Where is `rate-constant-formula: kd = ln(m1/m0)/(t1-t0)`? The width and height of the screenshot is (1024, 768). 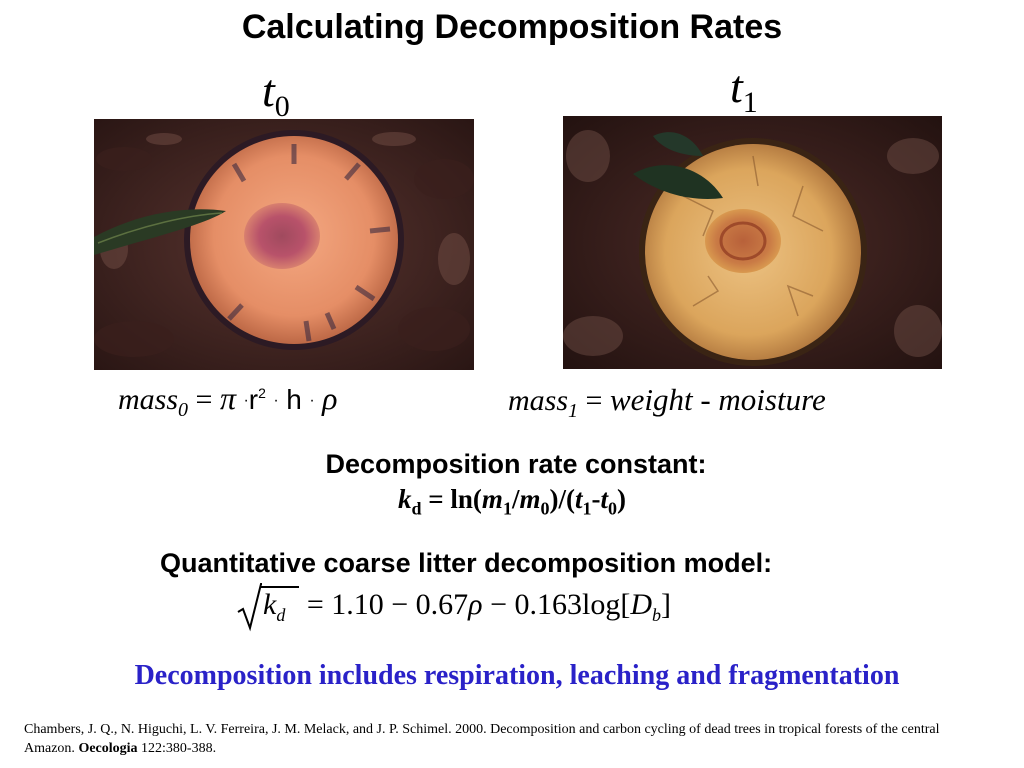 rate-constant-formula: kd = ln(m1/m0)/(t1-t0) is located at coordinates (512, 501).